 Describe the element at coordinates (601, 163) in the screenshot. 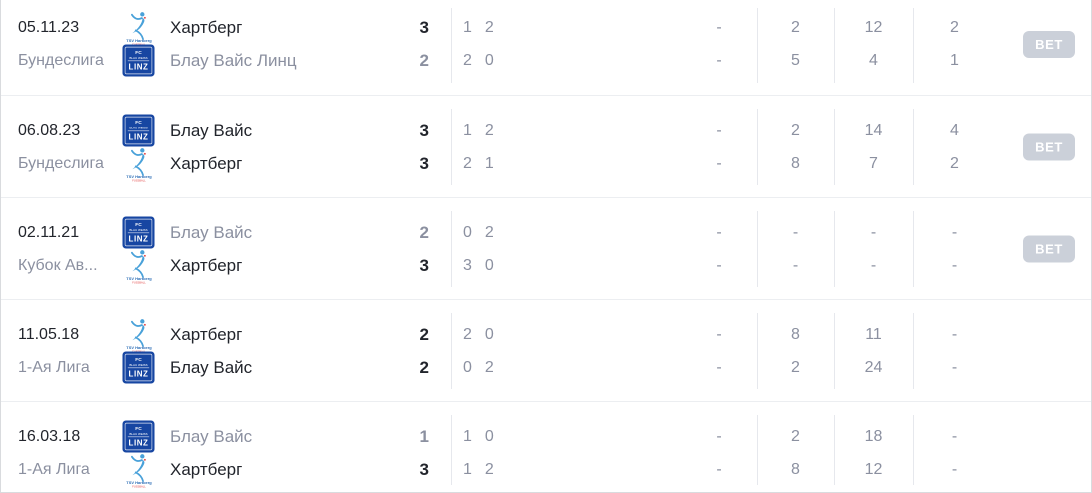

I see `team-row: Хартберг 3 2 1 - 8 7 2` at that location.